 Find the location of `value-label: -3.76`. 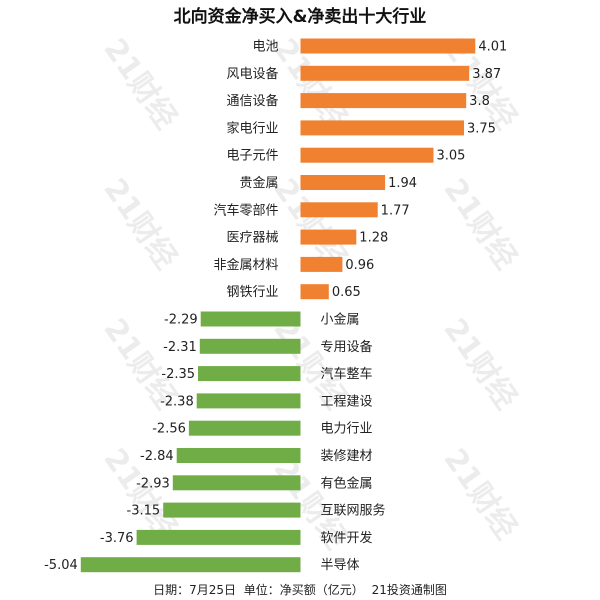

value-label: -3.76 is located at coordinates (117, 538).